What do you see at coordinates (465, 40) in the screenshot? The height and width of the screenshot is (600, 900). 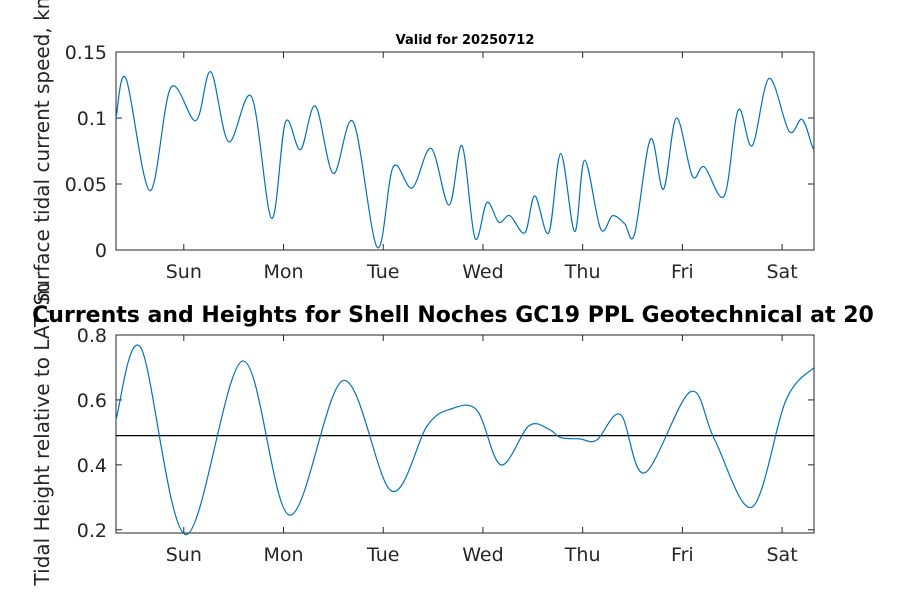 I see `top-chart-title: Valid for 20250712` at bounding box center [465, 40].